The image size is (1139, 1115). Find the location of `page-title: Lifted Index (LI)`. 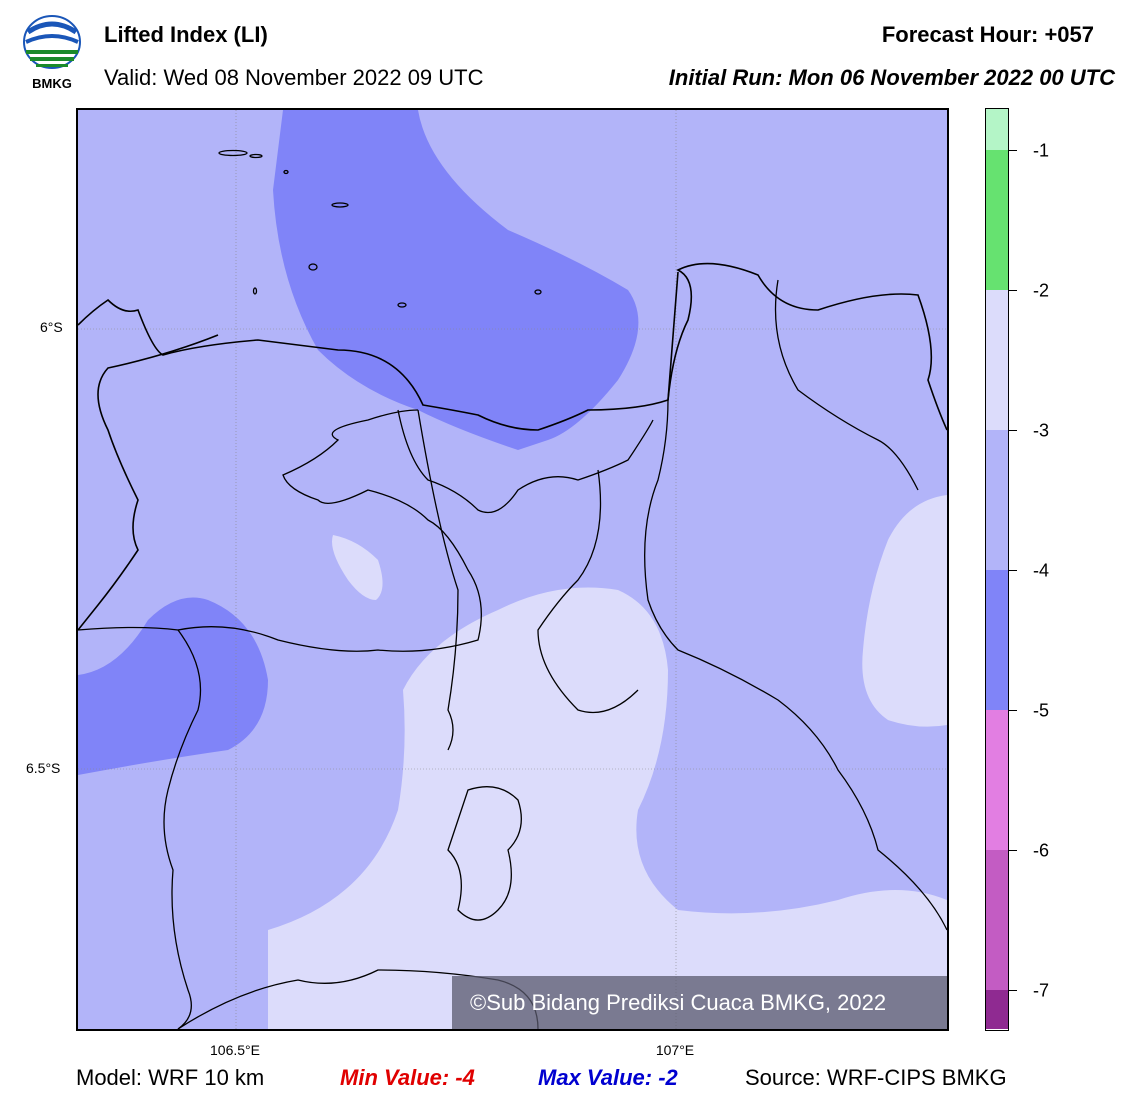

page-title: Lifted Index (LI) is located at coordinates (186, 34).